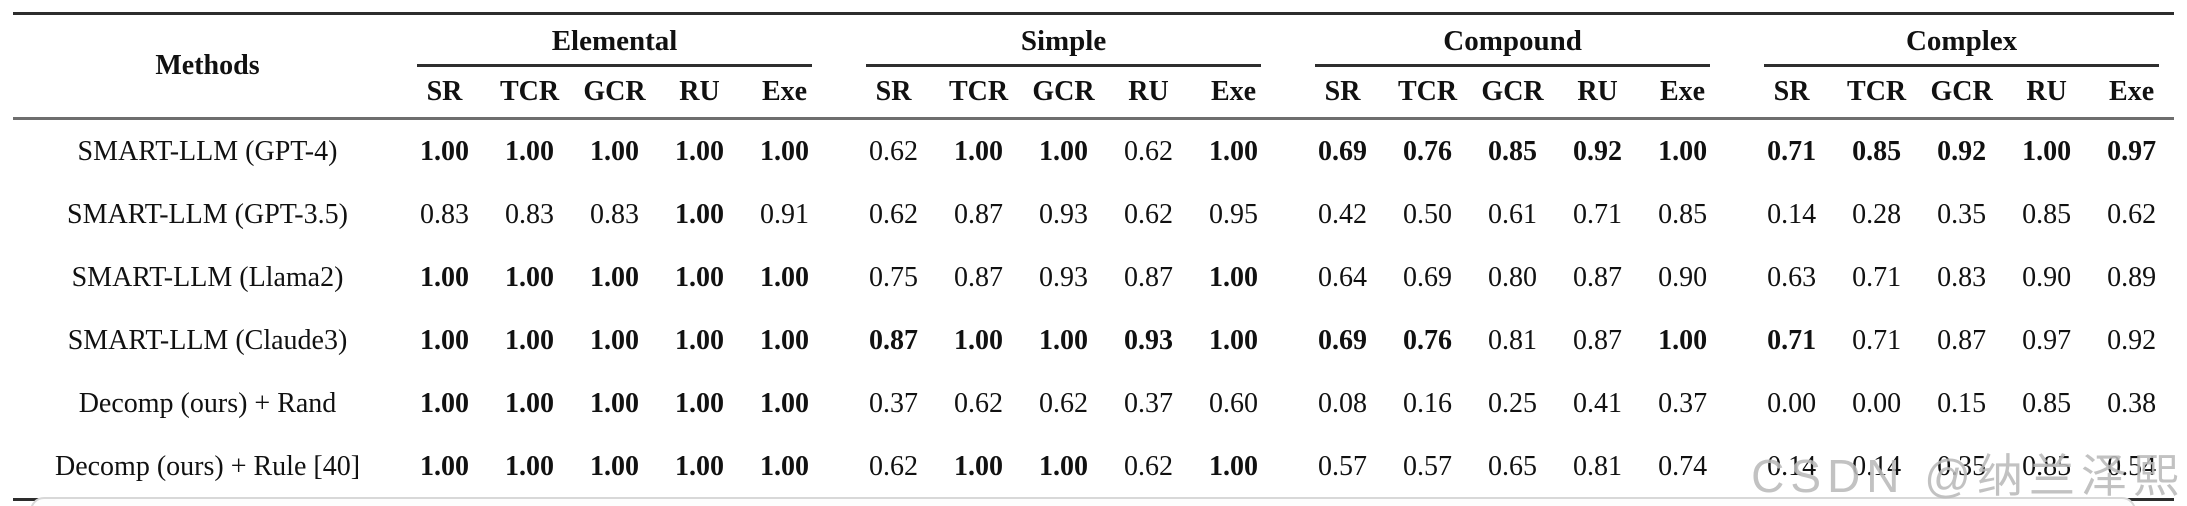 Image resolution: width=2187 pixels, height=506 pixels. I want to click on metric-value: 0.74, so click(1683, 468).